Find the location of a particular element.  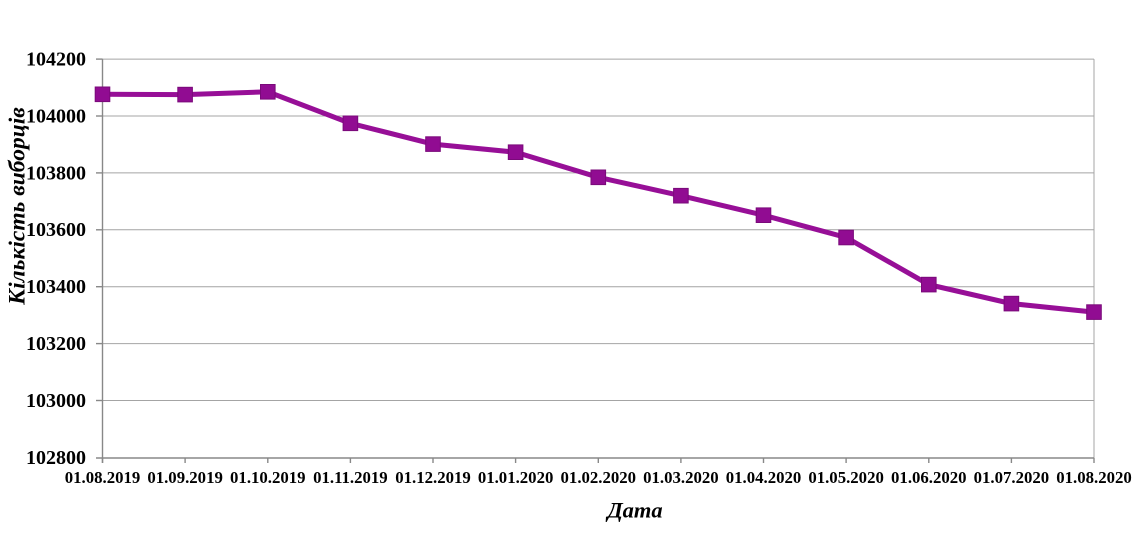

svg-text: 102800 is located at coordinates (56, 458).